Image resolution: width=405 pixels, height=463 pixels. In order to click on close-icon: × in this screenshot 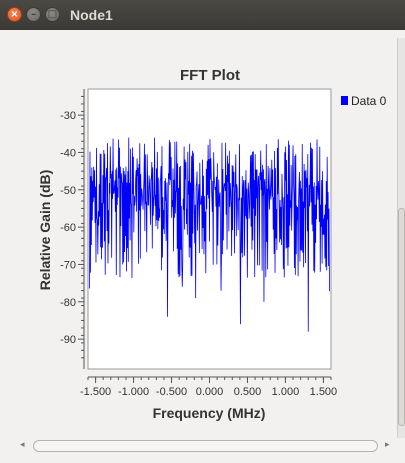, I will do `click(14, 14)`.